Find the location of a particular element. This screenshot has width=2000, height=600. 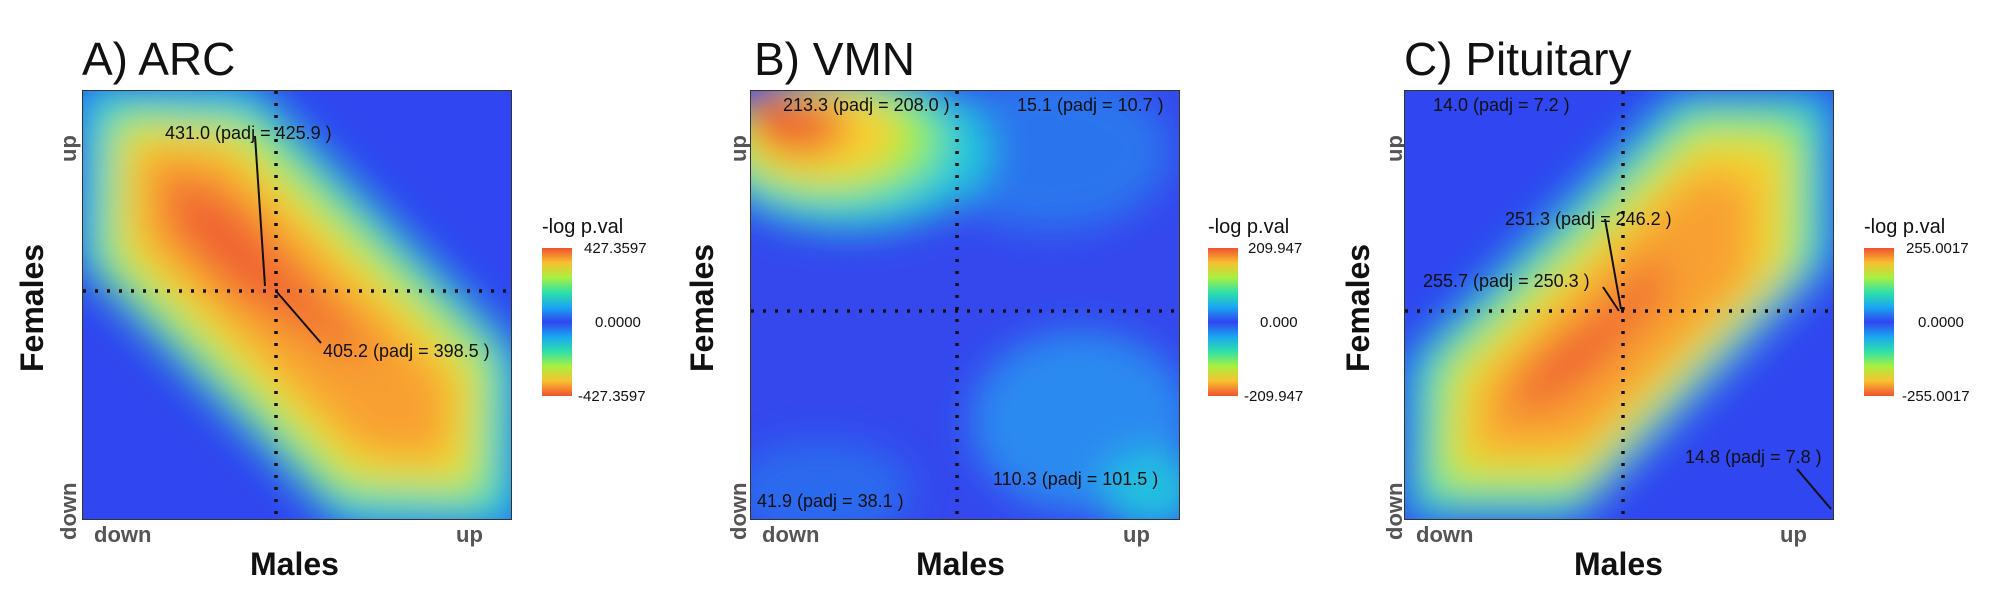

annotation-label: 14.8 (padj = 7.8 ) is located at coordinates (1753, 457).